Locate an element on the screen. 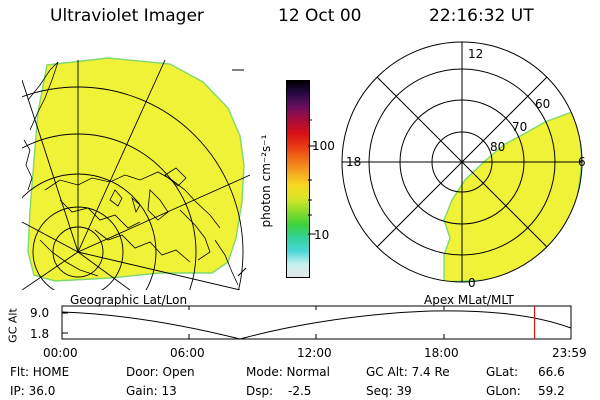  geographic-caption: Geographic Lat/Lon is located at coordinates (129, 300).